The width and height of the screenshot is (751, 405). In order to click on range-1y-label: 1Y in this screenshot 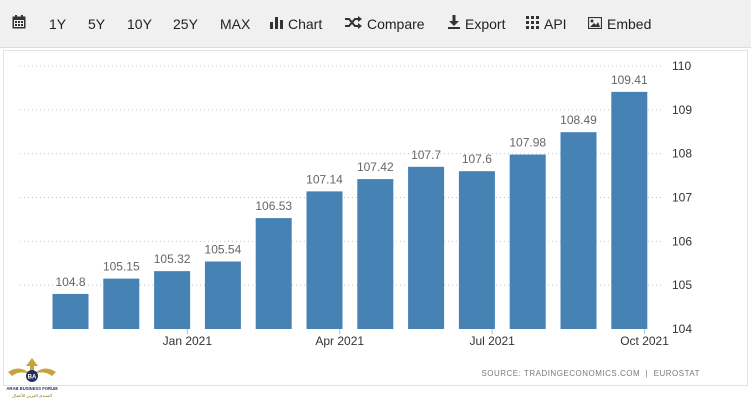, I will do `click(58, 23)`.